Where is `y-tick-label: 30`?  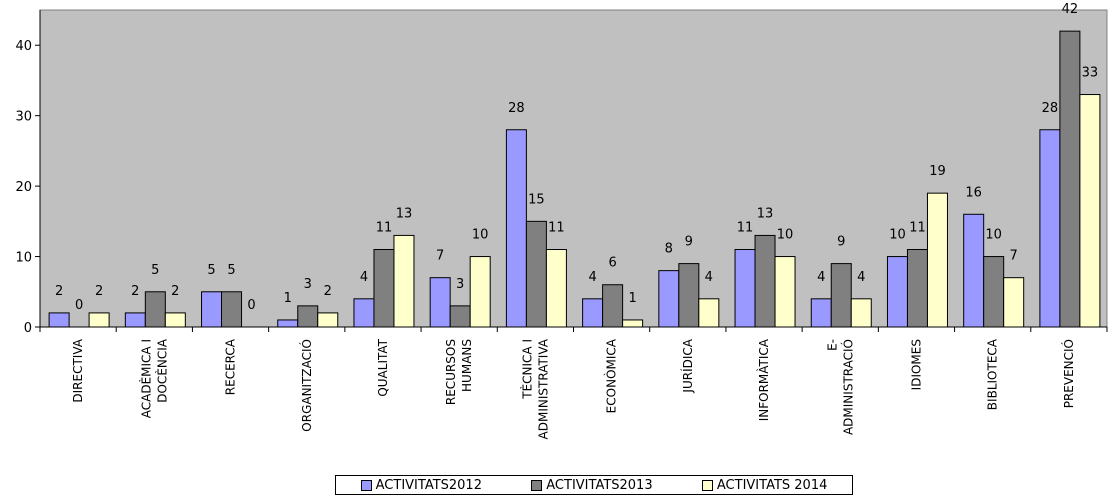 y-tick-label: 30 is located at coordinates (23, 117).